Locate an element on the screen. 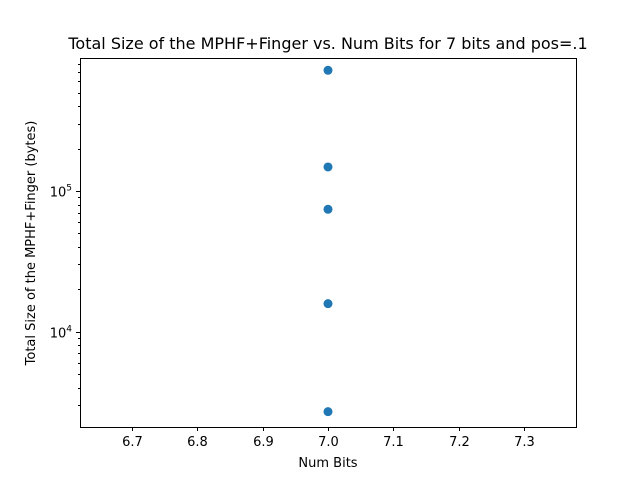  data-points is located at coordinates (328, 241).